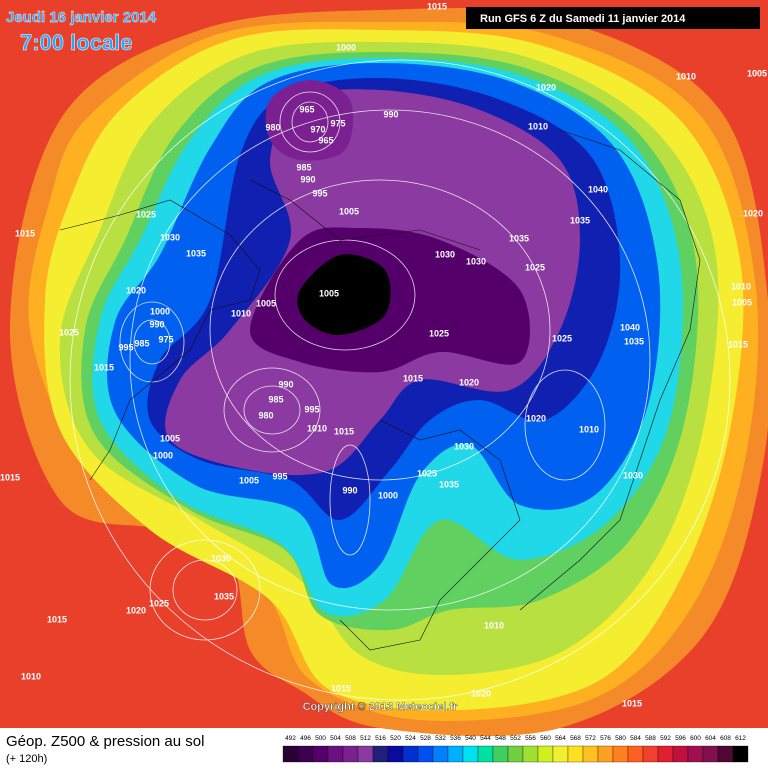 This screenshot has width=768, height=773. Describe the element at coordinates (105, 741) in the screenshot. I see `footer-title: Géop. Z500 & pression au sol` at that location.